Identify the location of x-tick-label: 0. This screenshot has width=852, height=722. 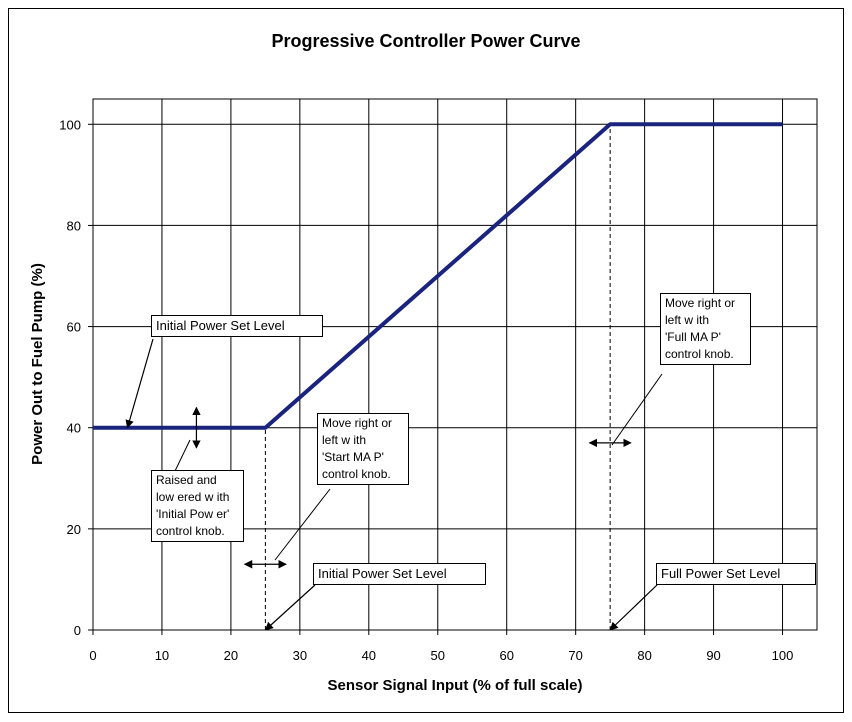
(92, 655).